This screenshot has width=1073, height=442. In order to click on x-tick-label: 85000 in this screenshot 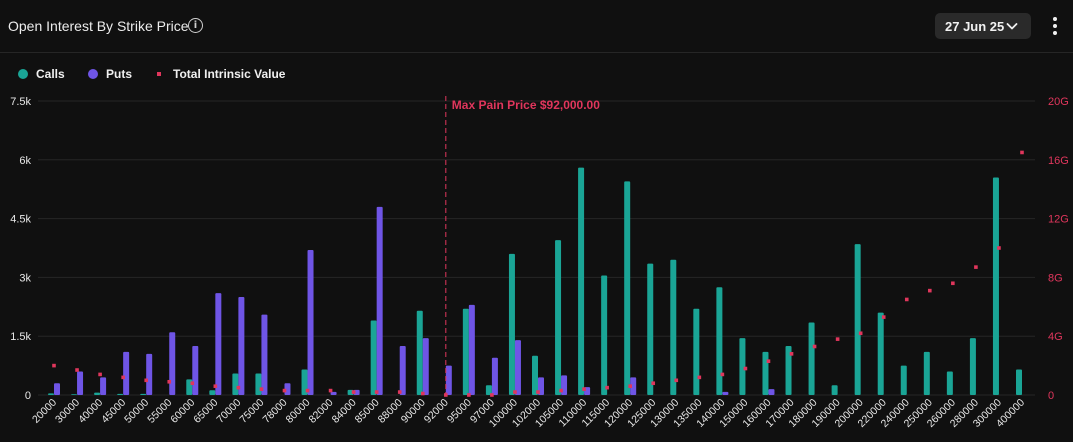, I will do `click(367, 411)`.